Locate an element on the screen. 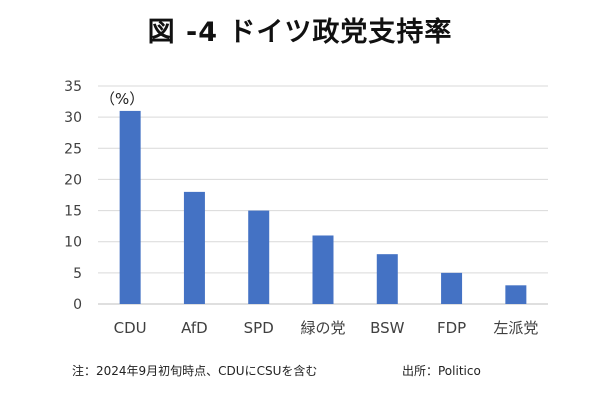 Image resolution: width=600 pixels, height=400 pixels. y-tick-label: 15 is located at coordinates (73, 212).